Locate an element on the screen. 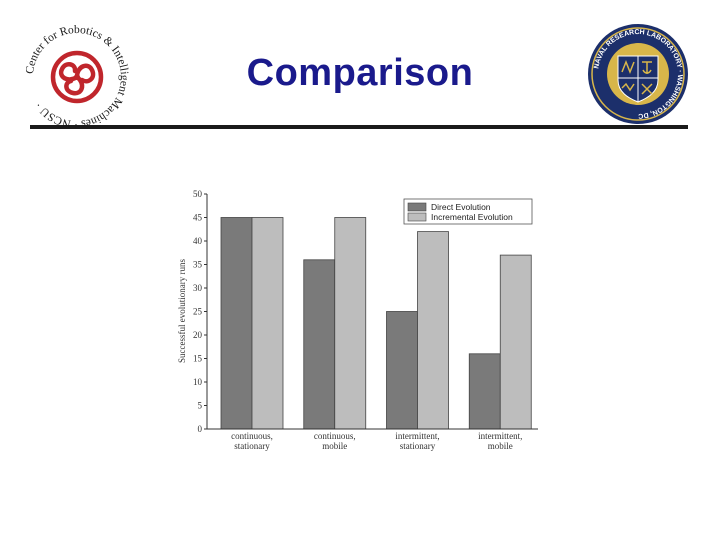 The height and width of the screenshot is (540, 720). triskelion-icon is located at coordinates (77, 77).